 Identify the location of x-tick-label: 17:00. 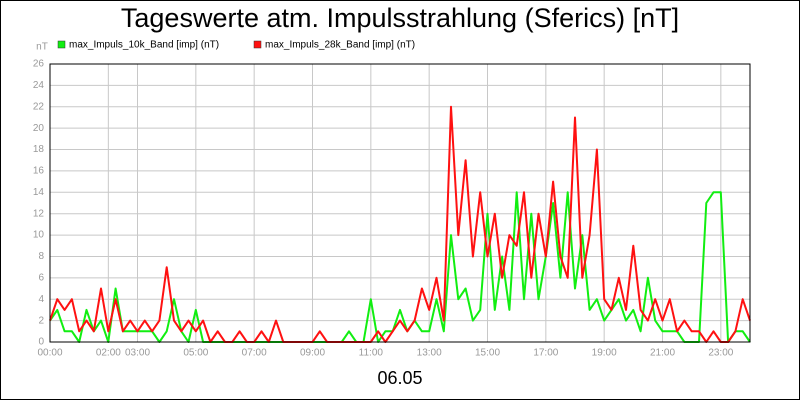
(545, 353).